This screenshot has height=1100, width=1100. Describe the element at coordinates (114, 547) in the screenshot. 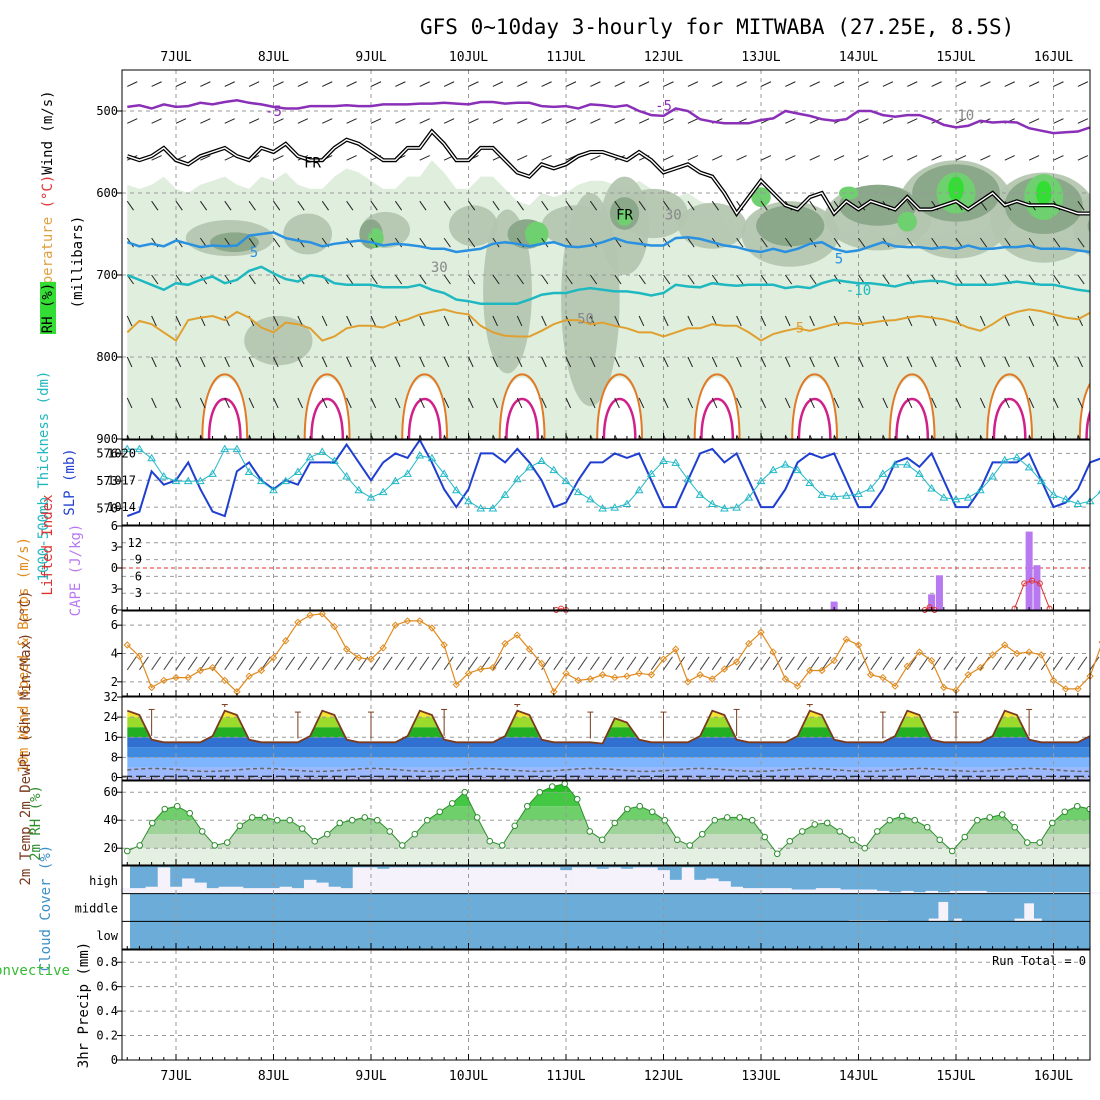

I see `y-tick-label: 3` at that location.